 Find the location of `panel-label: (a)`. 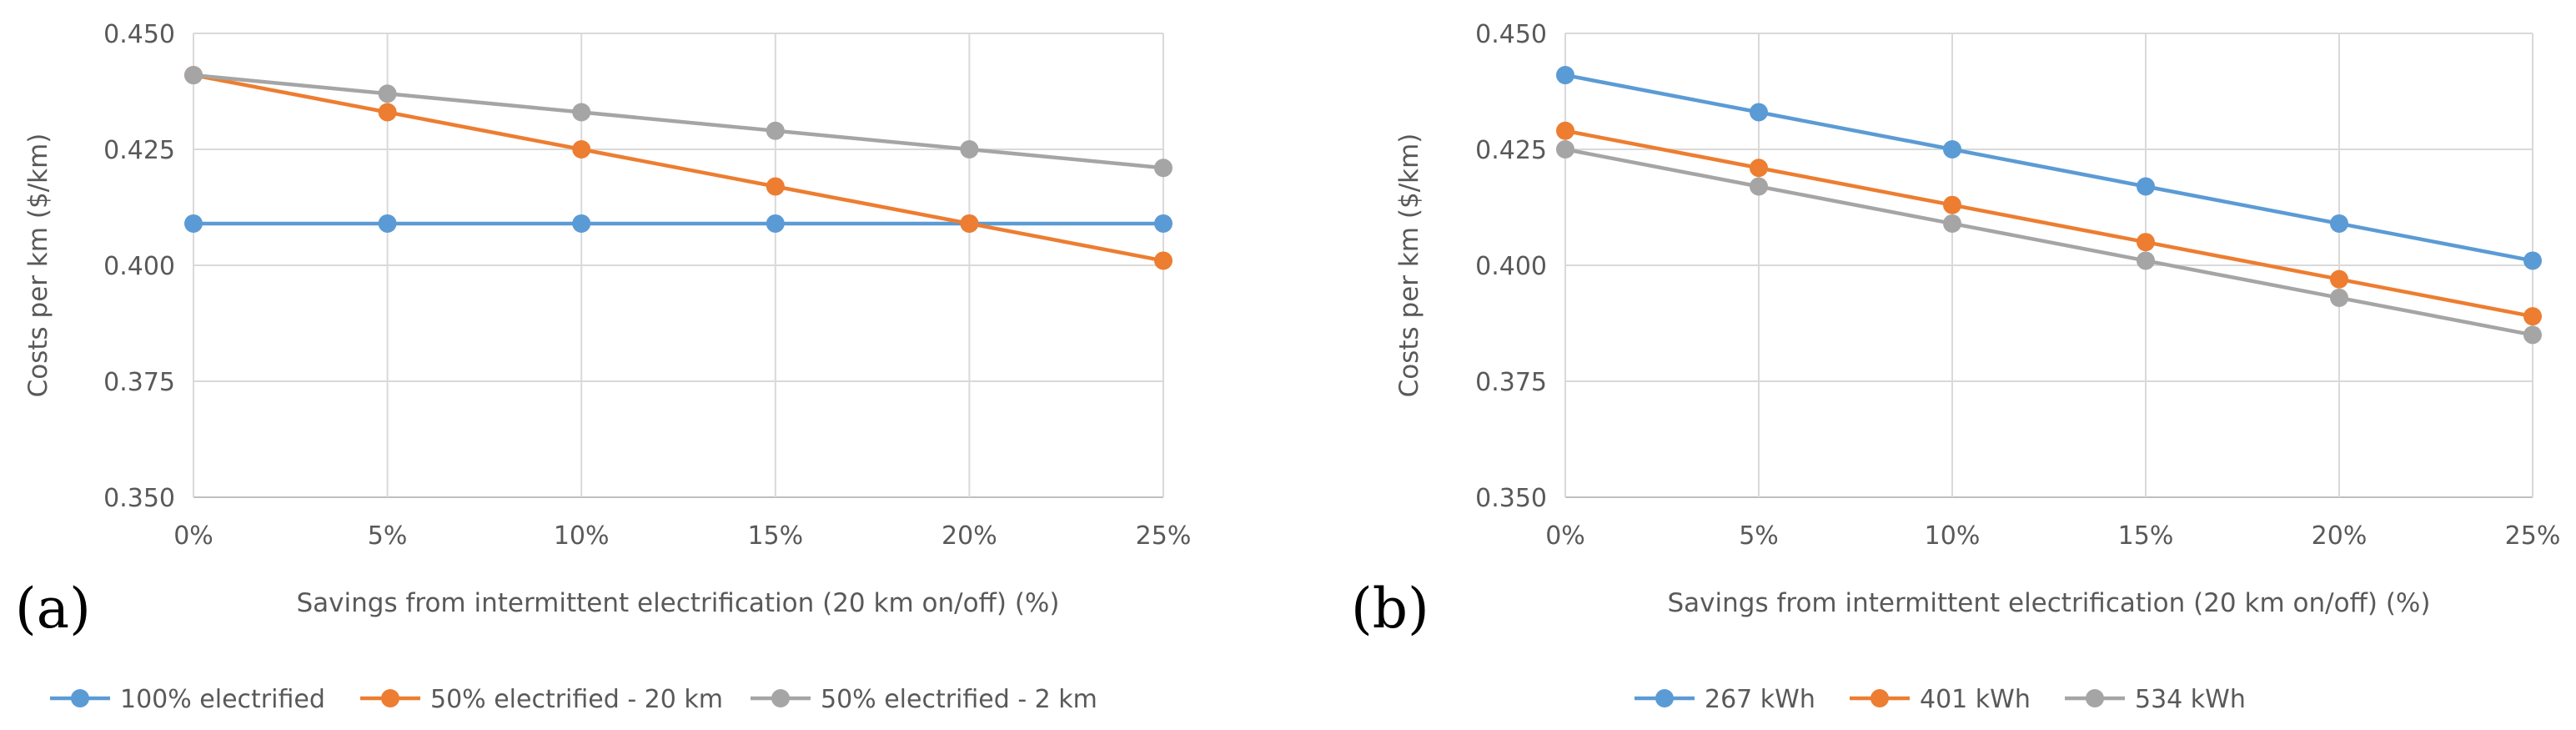

panel-label: (a) is located at coordinates (53, 608).